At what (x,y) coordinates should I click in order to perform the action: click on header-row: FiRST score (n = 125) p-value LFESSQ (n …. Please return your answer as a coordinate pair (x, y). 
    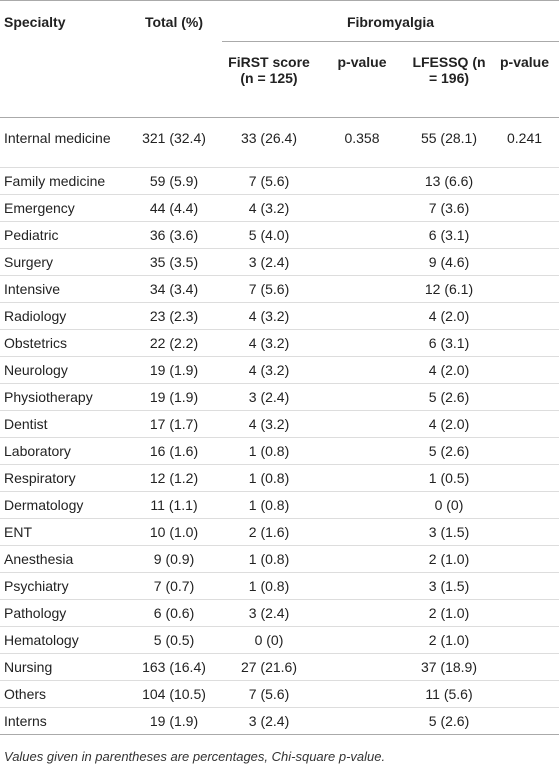
    Looking at the image, I should click on (279, 79).